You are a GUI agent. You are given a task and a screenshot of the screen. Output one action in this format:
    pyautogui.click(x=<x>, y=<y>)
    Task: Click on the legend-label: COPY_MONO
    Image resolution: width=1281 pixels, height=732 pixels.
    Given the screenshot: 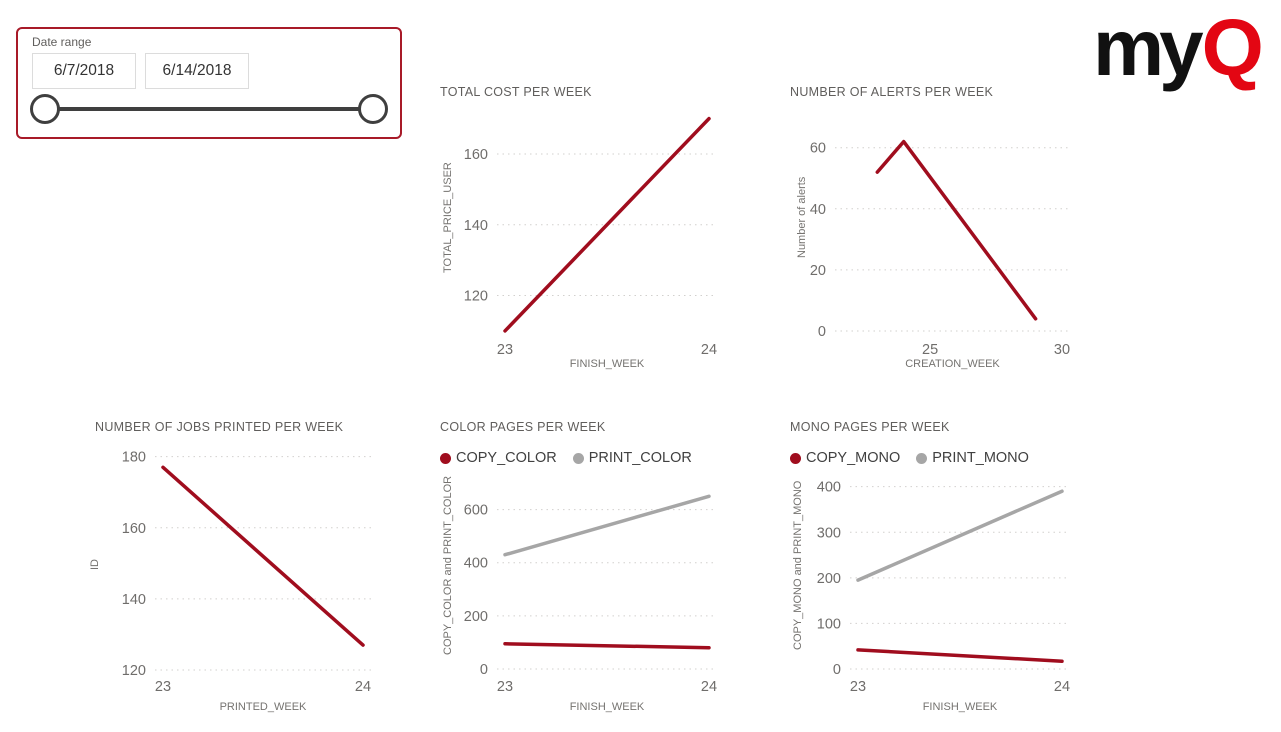 What is the action you would take?
    pyautogui.click(x=853, y=458)
    